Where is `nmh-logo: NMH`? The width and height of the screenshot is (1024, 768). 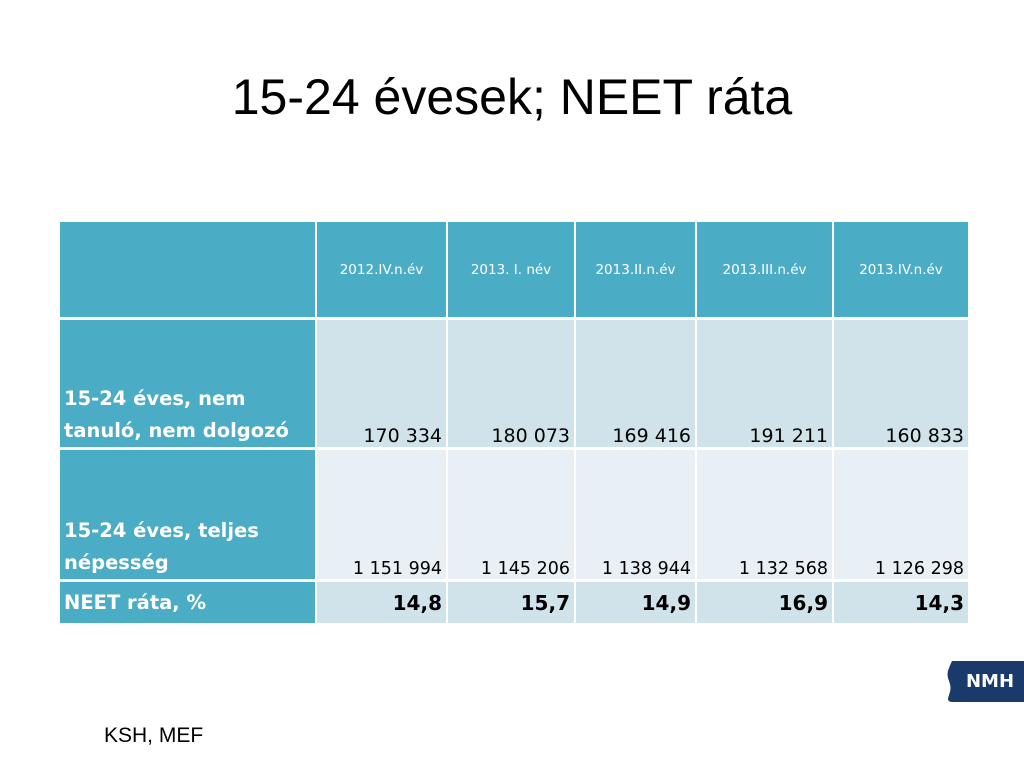 nmh-logo: NMH is located at coordinates (985, 681).